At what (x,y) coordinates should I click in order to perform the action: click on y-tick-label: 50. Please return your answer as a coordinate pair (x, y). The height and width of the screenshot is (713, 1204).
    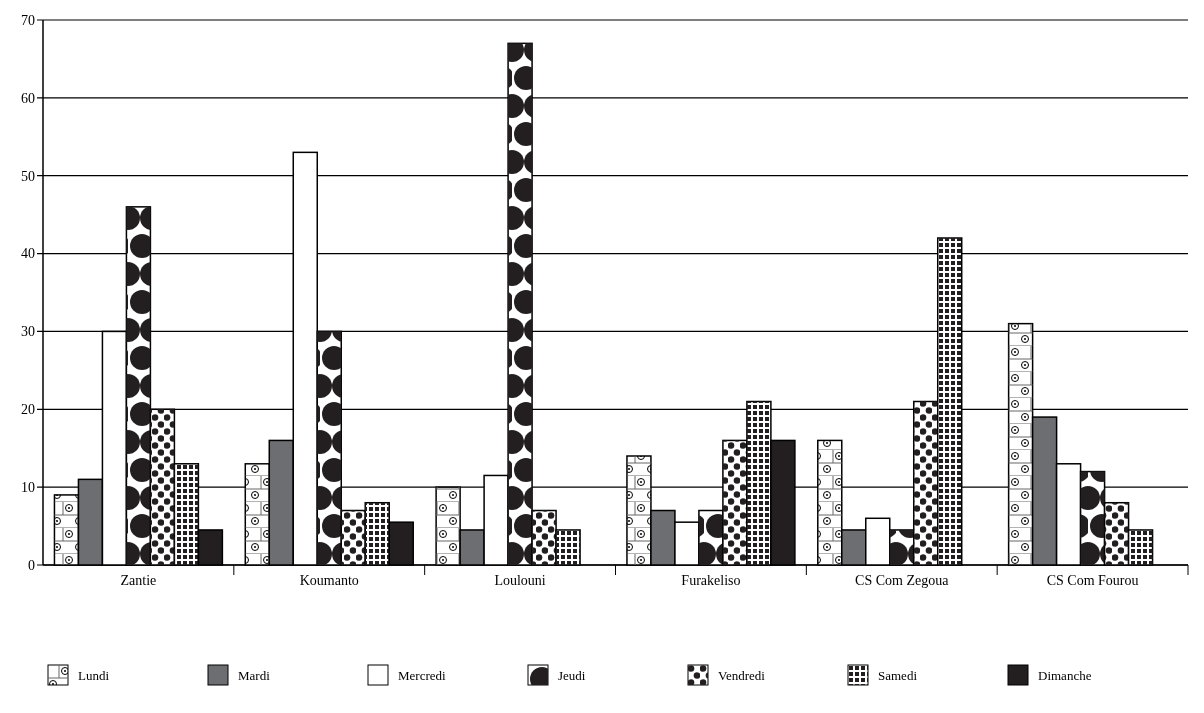
    Looking at the image, I should click on (28, 176).